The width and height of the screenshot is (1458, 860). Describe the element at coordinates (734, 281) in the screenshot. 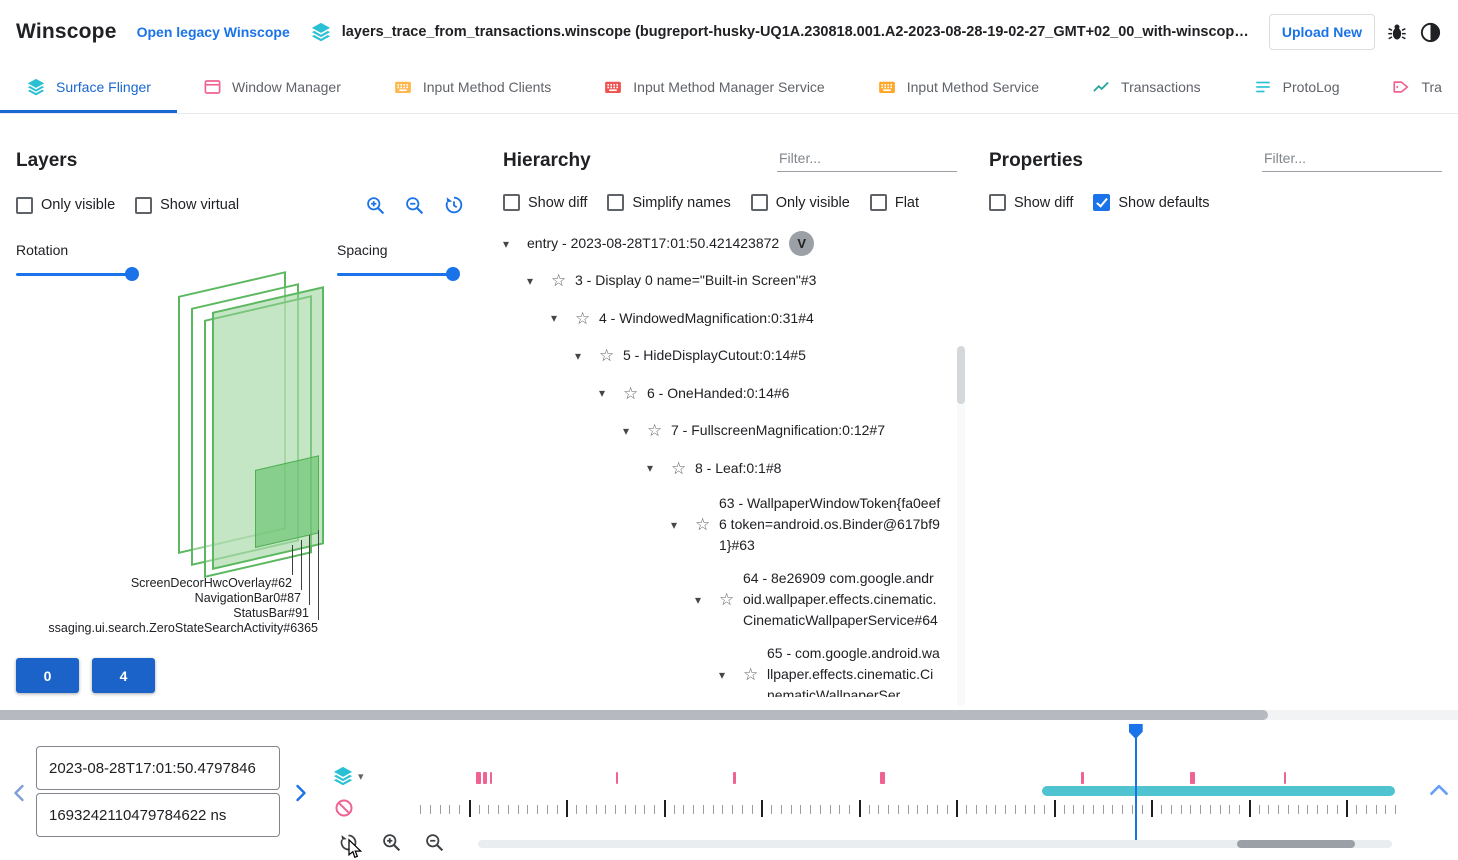

I see `tree-node: ▾ ☆ 3 - Display 0 name="Built-in Screen"#3` at that location.